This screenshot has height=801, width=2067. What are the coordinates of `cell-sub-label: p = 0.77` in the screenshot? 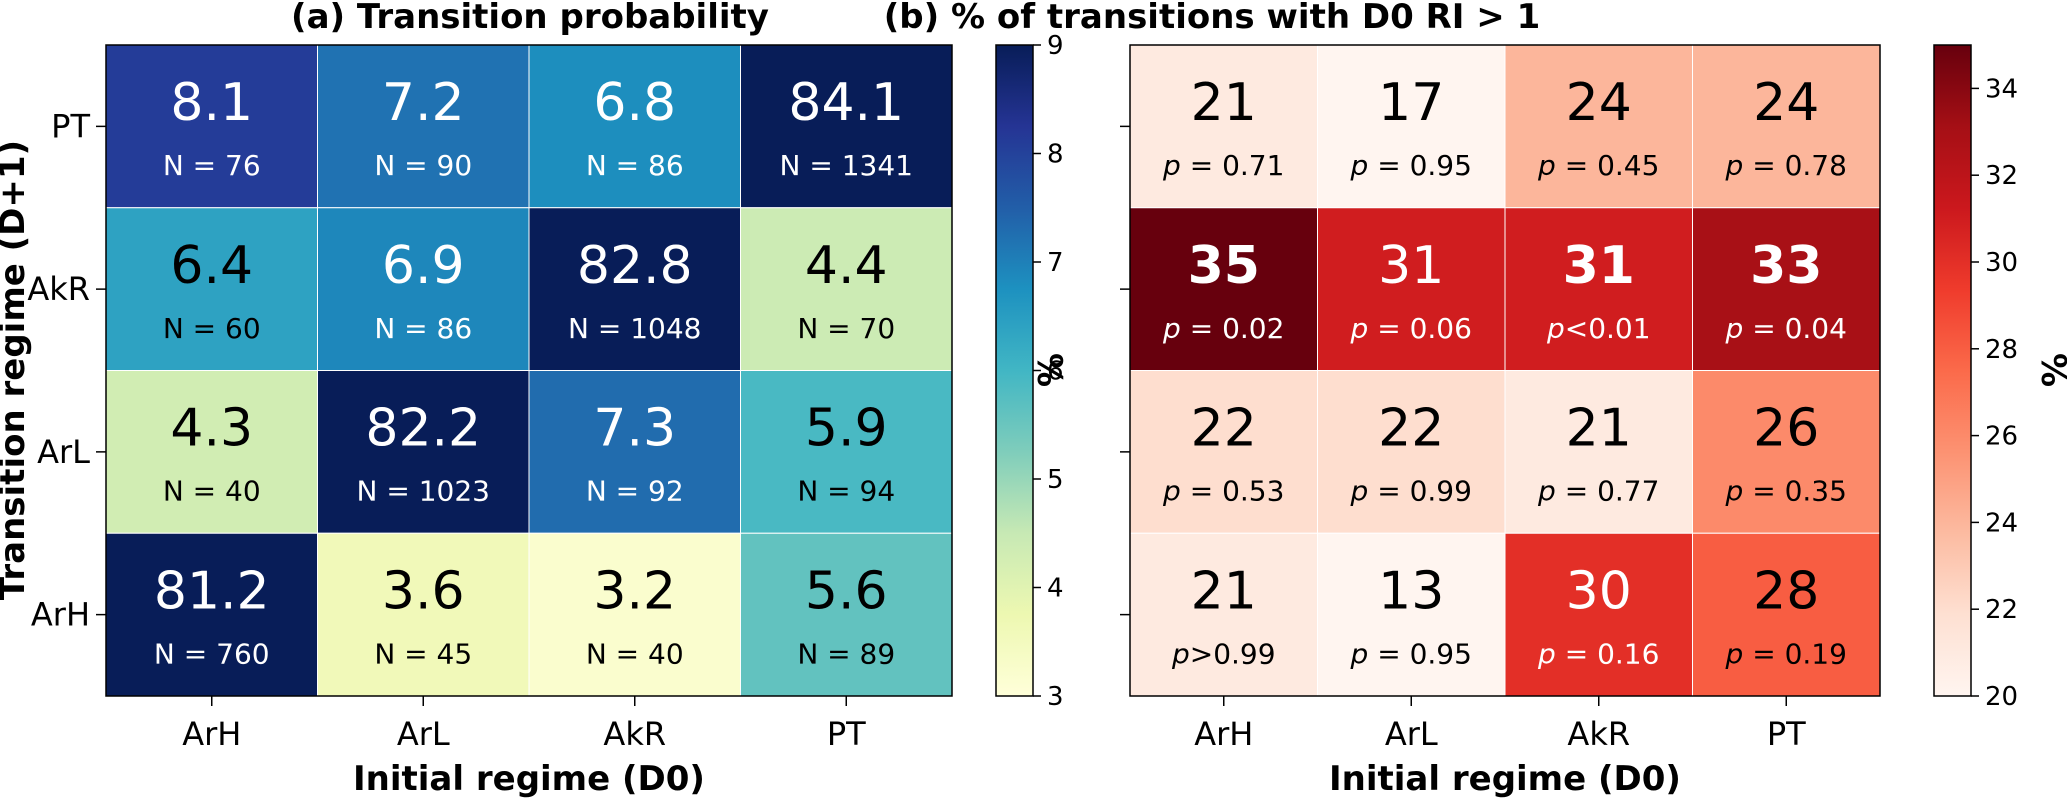 It's located at (1598, 491).